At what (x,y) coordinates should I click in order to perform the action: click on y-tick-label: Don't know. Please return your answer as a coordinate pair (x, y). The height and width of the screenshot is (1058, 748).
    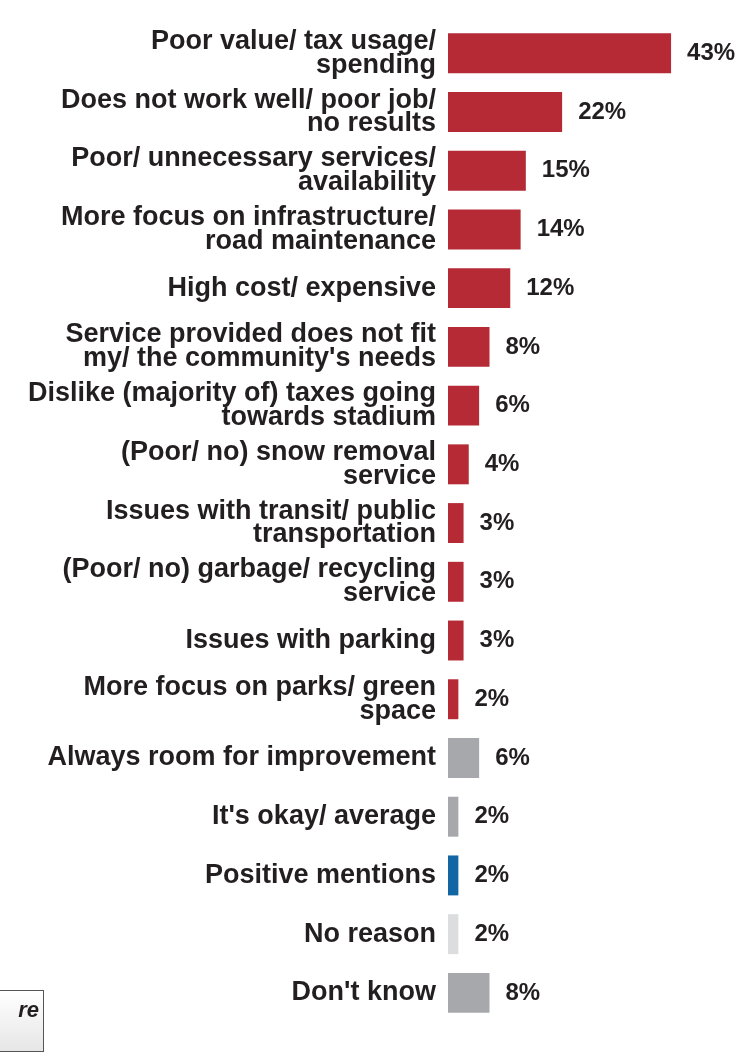
    Looking at the image, I should click on (364, 991).